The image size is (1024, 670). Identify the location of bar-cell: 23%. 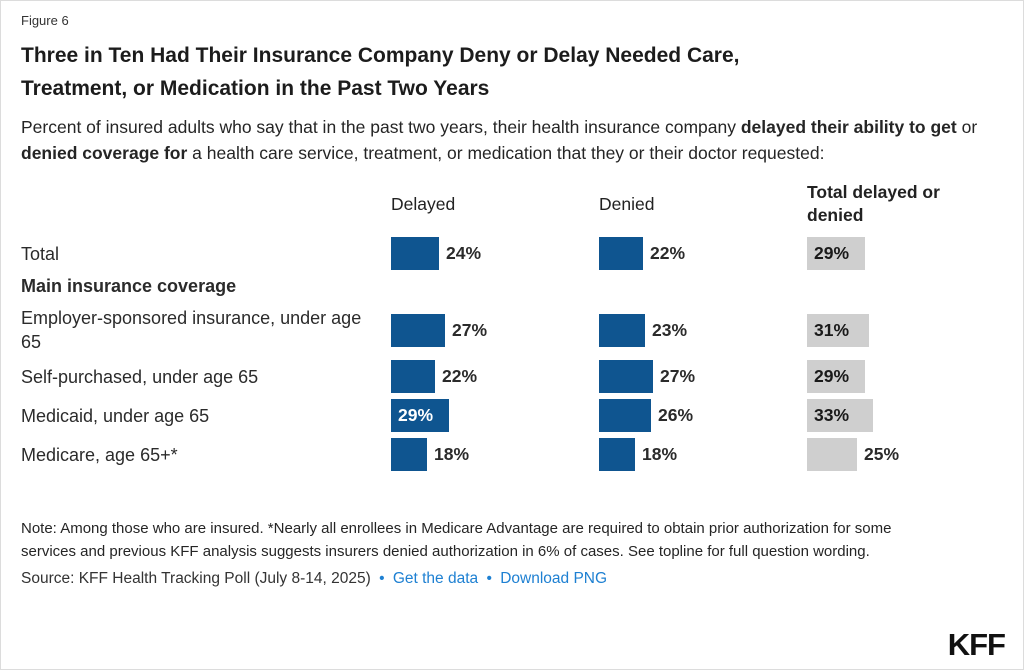
(703, 330).